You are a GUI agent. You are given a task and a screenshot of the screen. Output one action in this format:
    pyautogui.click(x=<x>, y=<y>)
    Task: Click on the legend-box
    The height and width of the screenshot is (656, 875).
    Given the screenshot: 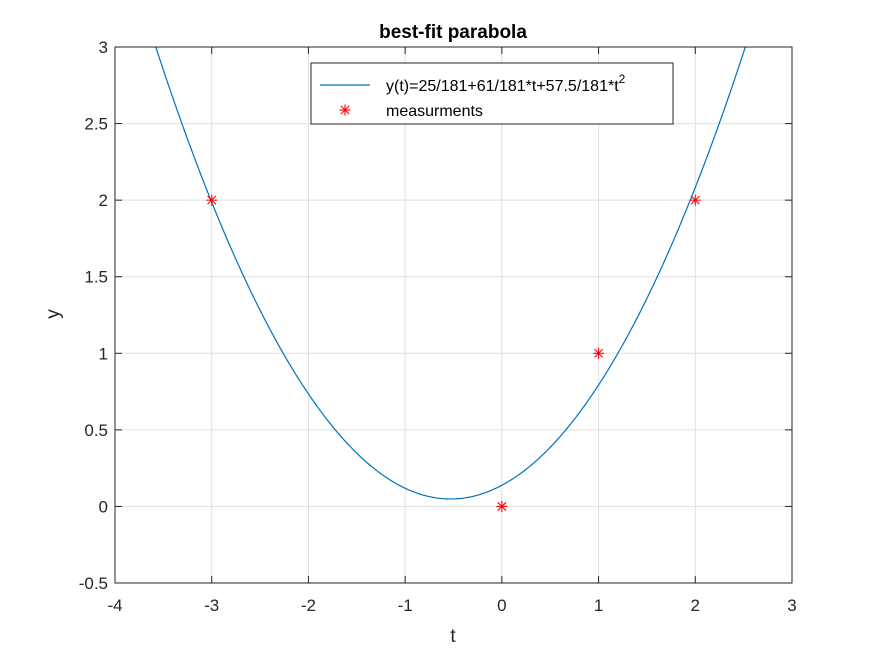 What is the action you would take?
    pyautogui.click(x=492, y=93)
    